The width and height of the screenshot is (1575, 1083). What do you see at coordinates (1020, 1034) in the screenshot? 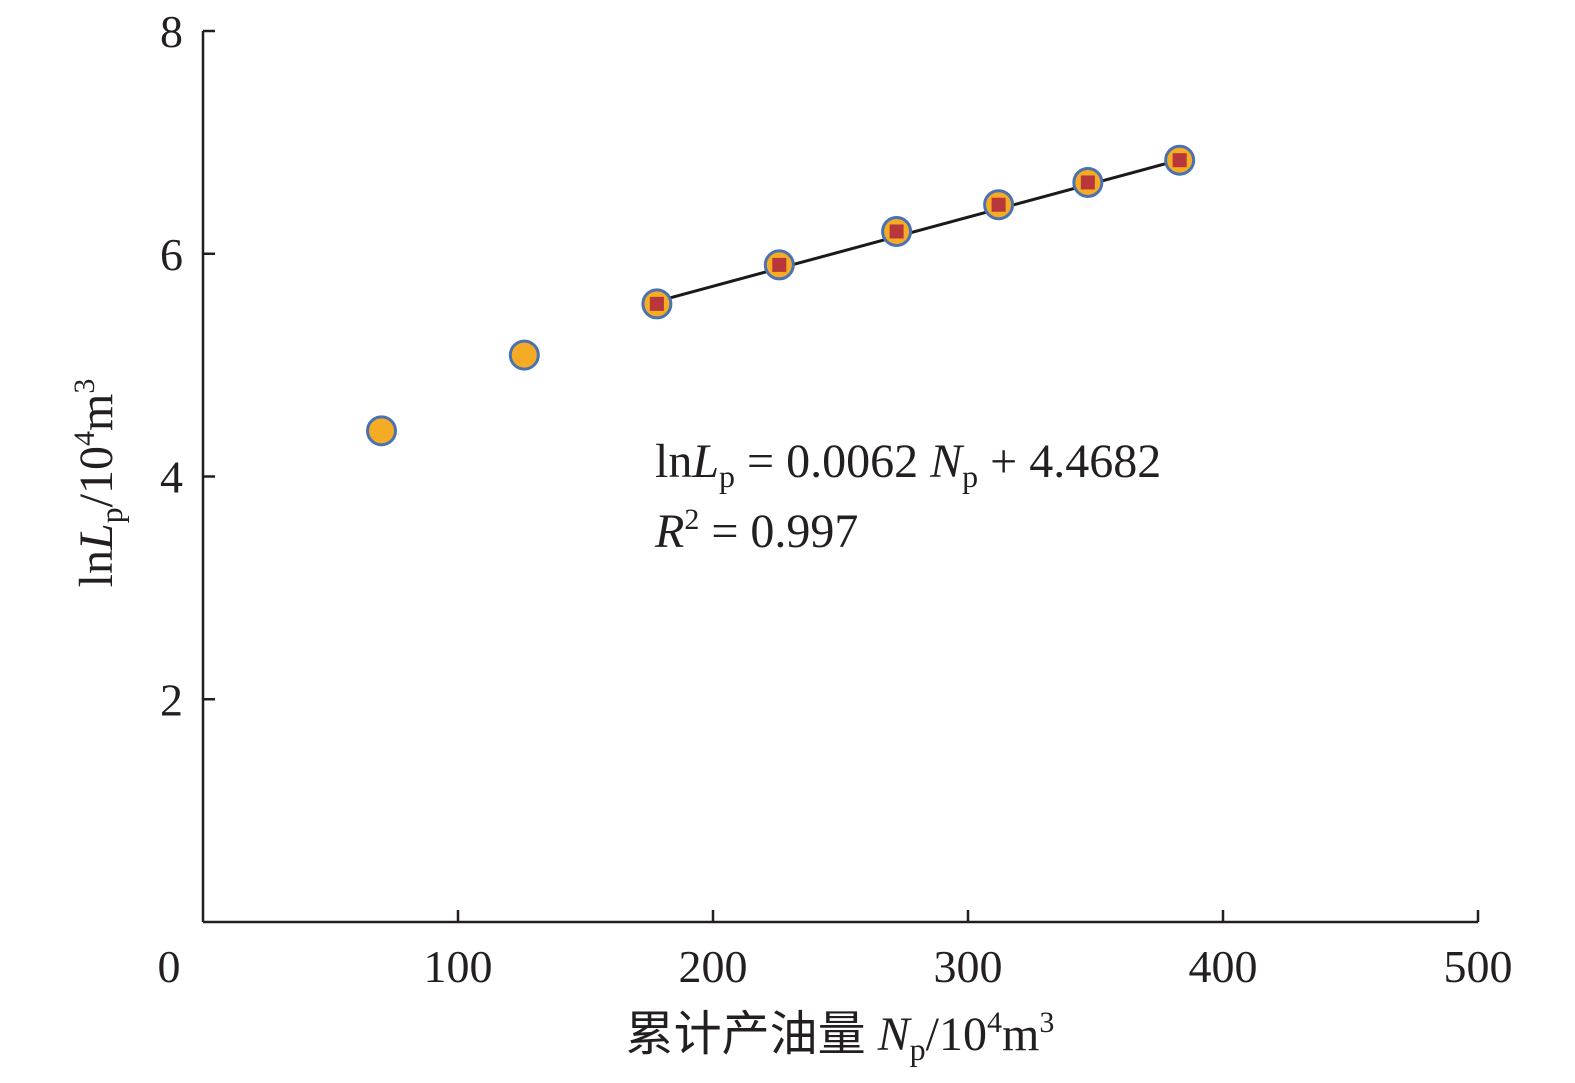
I see `x-title-m: m` at bounding box center [1020, 1034].